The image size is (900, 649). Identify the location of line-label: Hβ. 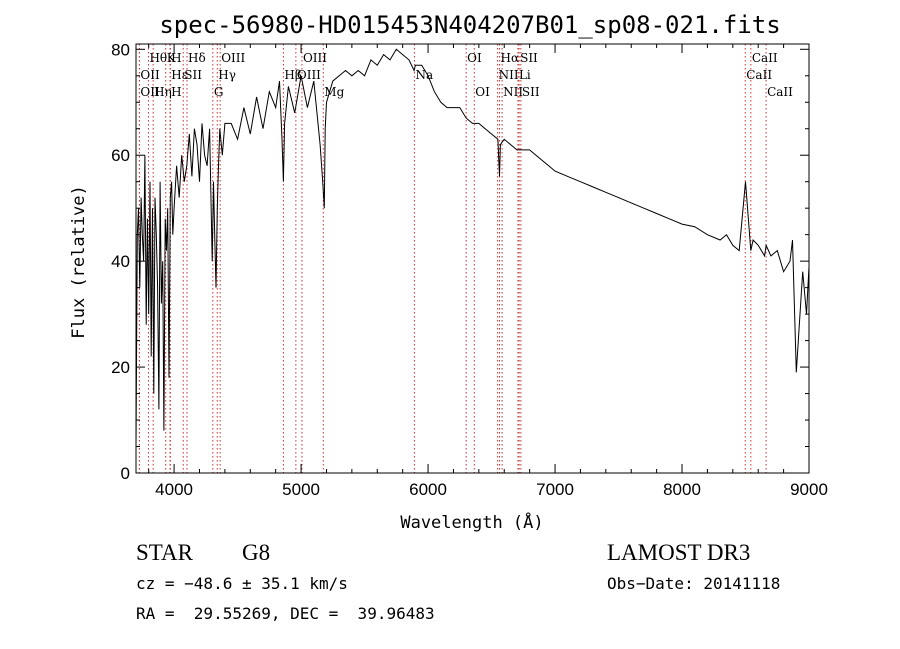
(292, 75).